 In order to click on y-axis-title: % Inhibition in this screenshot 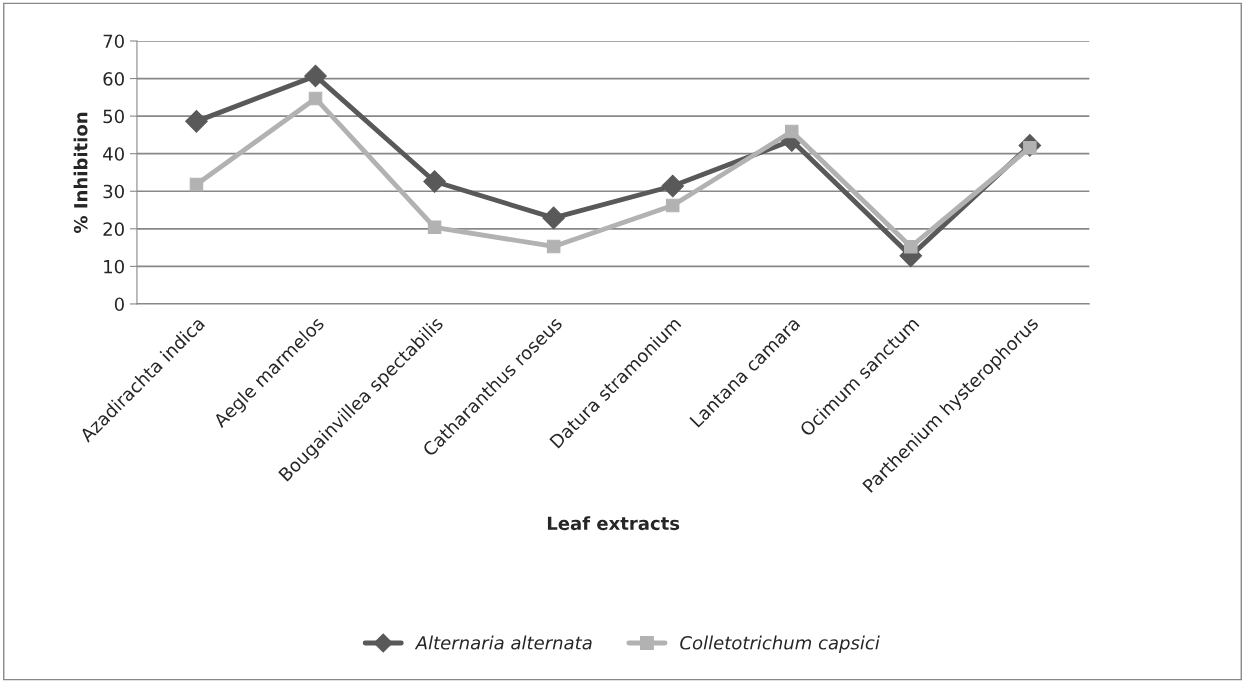, I will do `click(80, 172)`.